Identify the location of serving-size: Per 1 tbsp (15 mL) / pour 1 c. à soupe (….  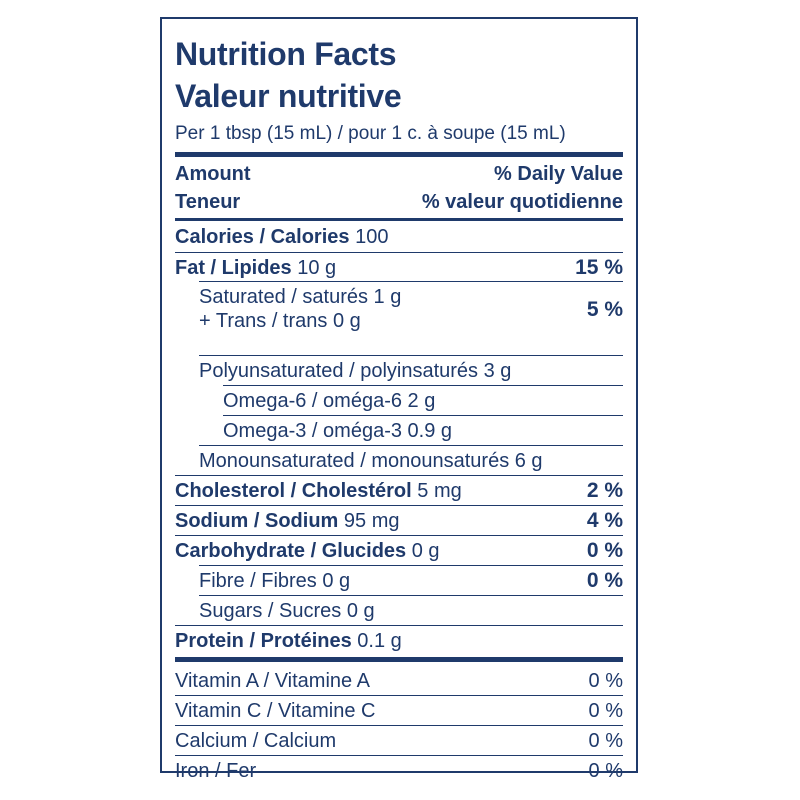
(370, 133).